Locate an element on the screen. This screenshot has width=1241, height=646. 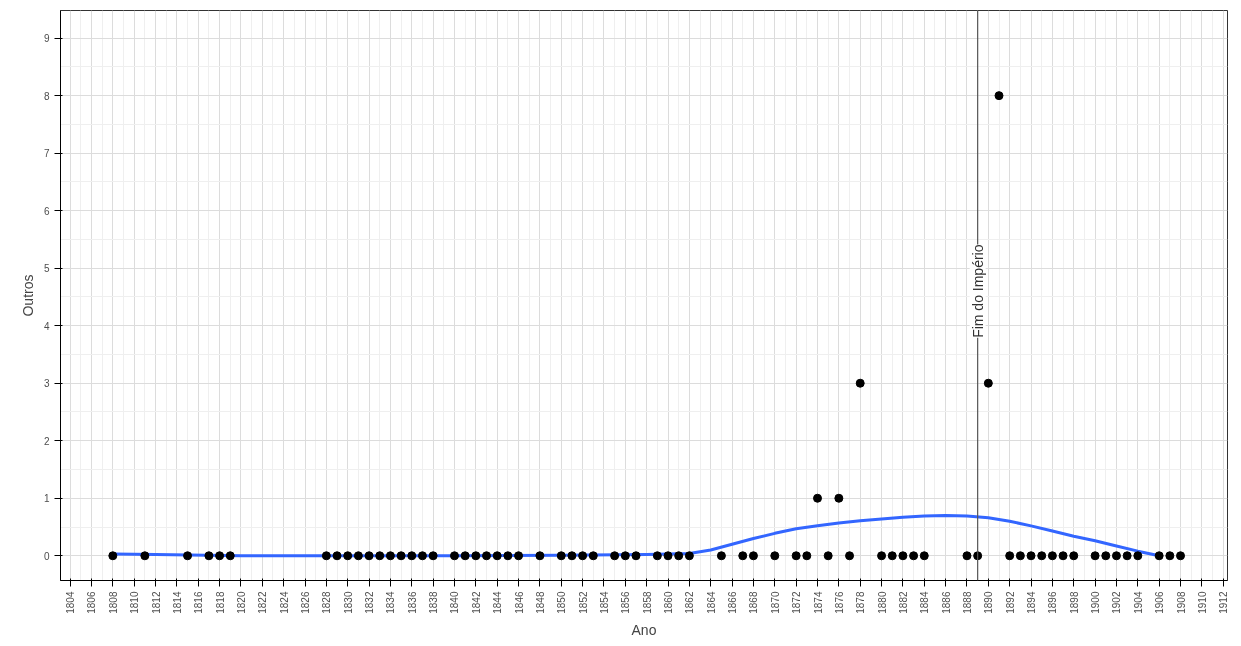
x-tick-label: 1900 is located at coordinates (1096, 602).